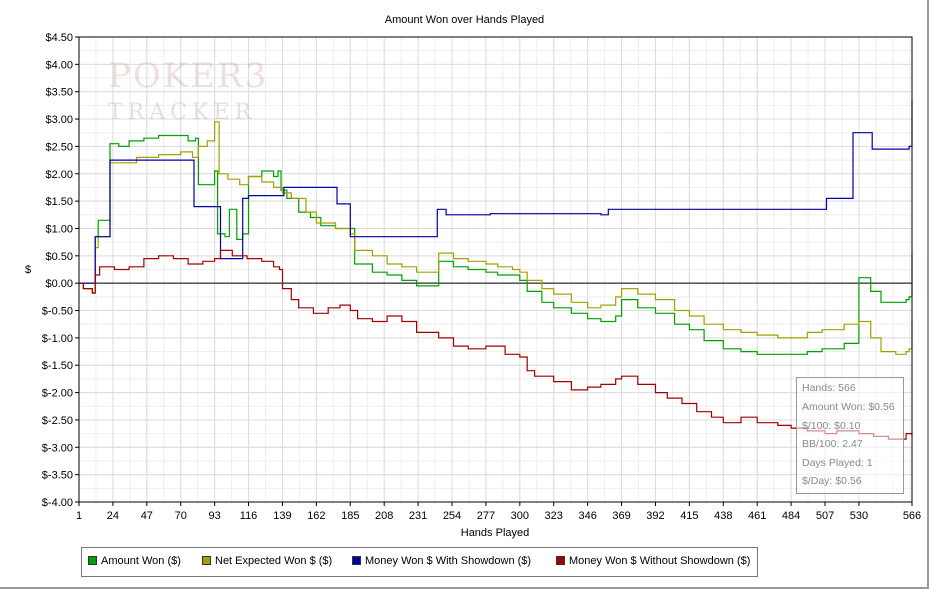  Describe the element at coordinates (59, 147) in the screenshot. I see `y-tick-label: $2.50` at that location.